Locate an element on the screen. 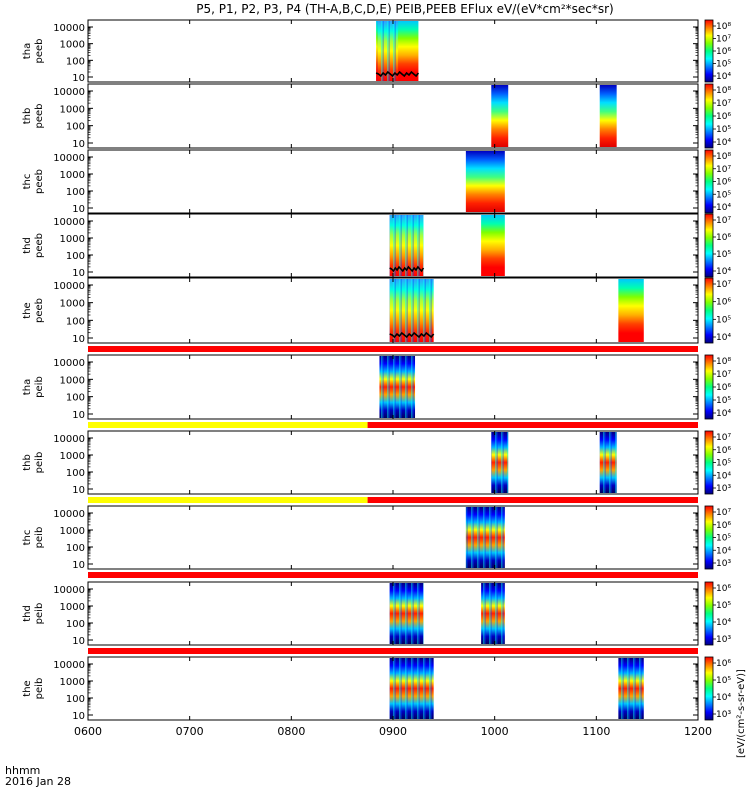 The height and width of the screenshot is (800, 750). panel-label: thd peib is located at coordinates (33, 614).